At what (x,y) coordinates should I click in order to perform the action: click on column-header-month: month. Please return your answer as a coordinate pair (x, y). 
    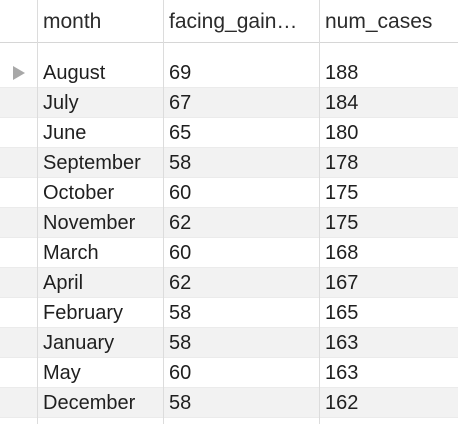
    Looking at the image, I should click on (72, 21).